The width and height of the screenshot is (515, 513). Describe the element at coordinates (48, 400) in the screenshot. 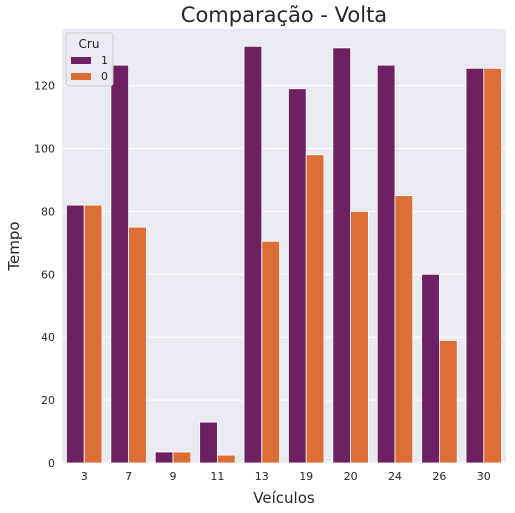

I see `y-tick-label: 20` at that location.